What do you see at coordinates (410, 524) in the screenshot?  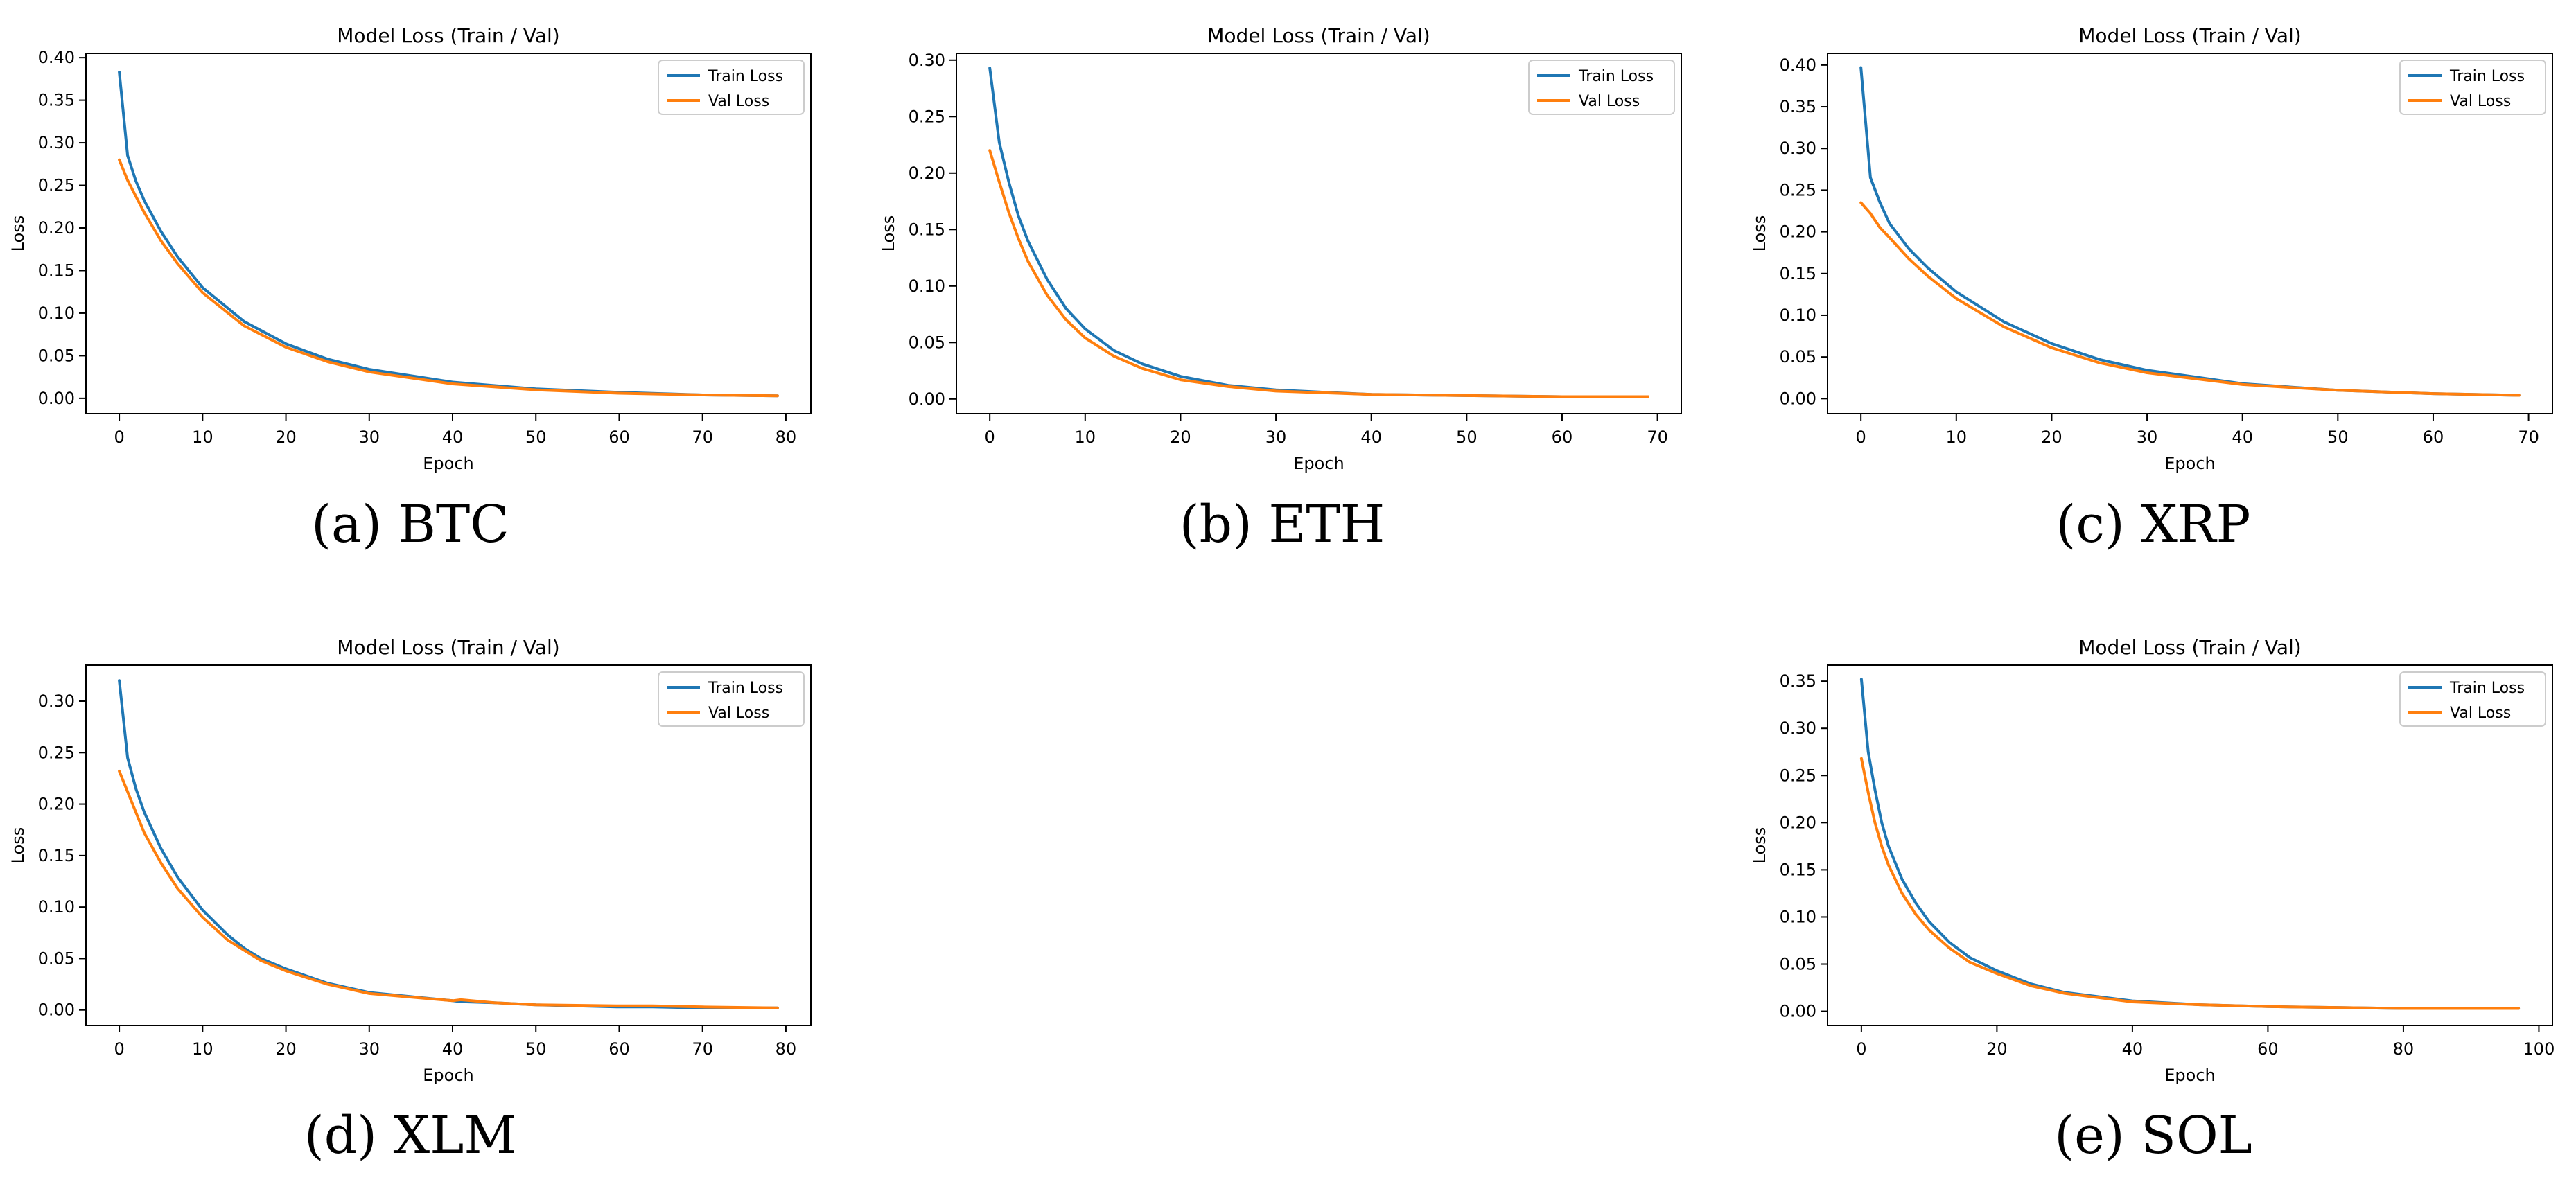 I see `caption-a: (a) BTC` at bounding box center [410, 524].